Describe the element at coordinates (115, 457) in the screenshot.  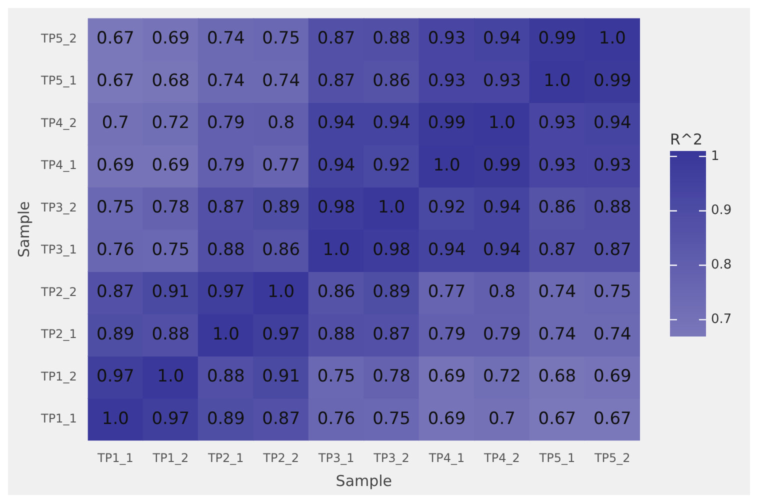
I see `x-tick-label: TP1_1` at that location.